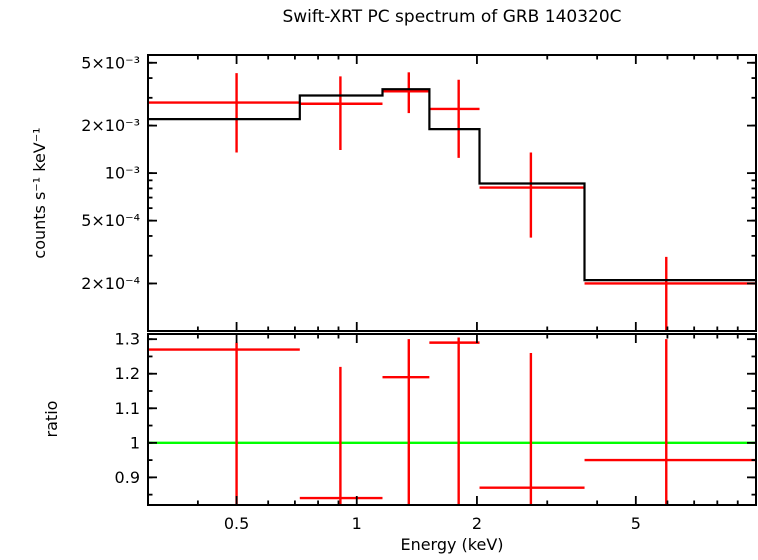 The image size is (758, 560). What do you see at coordinates (110, 125) in the screenshot?
I see `spectrum-y-tick-label: 2×10⁻³` at bounding box center [110, 125].